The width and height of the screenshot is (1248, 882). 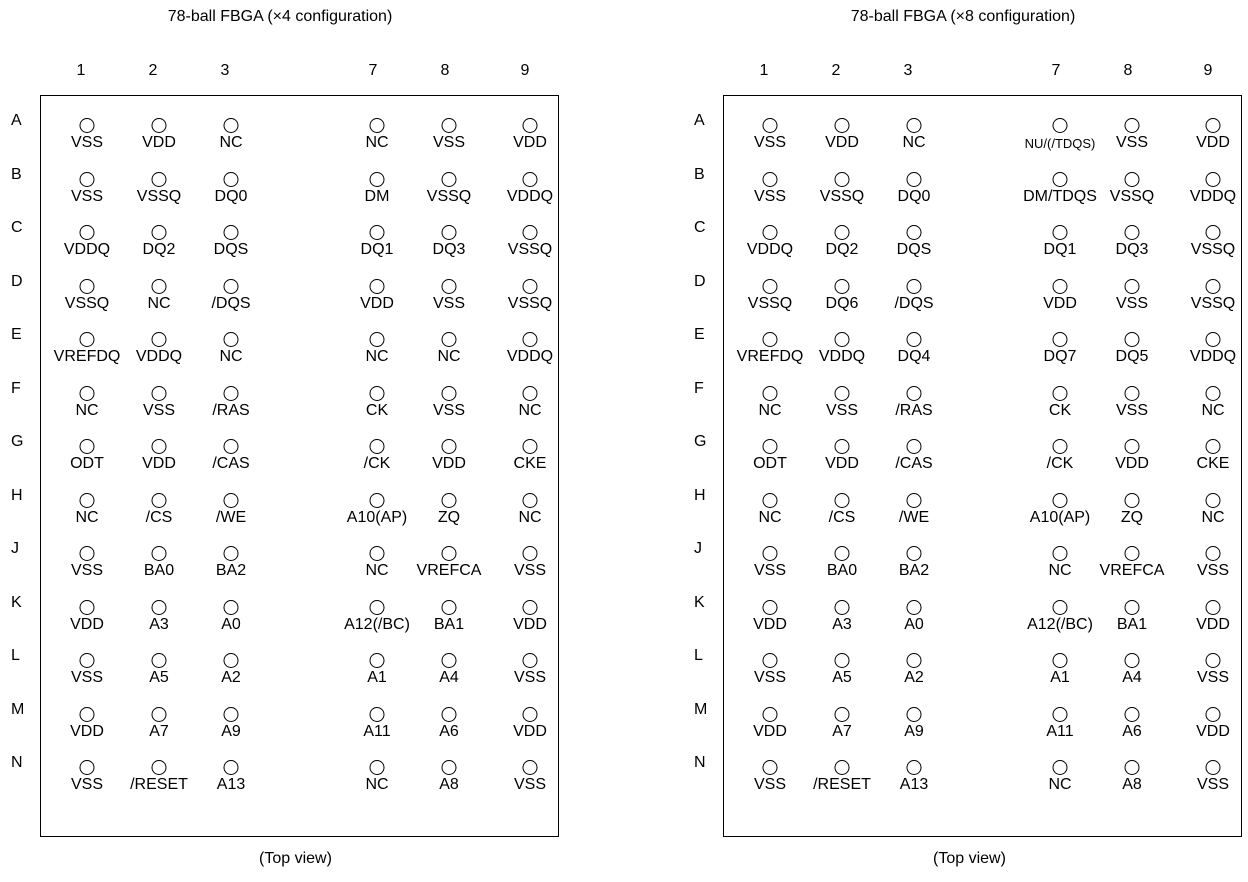 What do you see at coordinates (1208, 70) in the screenshot?
I see `column-number: 9` at bounding box center [1208, 70].